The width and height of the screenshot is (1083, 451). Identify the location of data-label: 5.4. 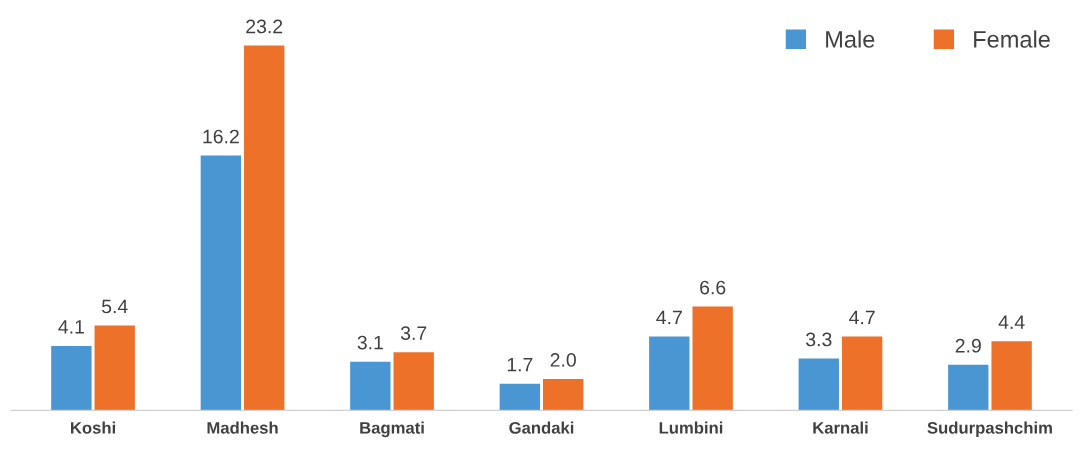
(114, 306).